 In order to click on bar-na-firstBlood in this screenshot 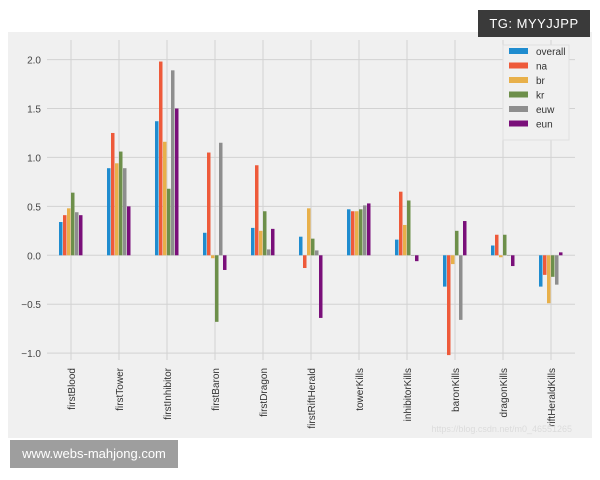, I will do `click(65, 235)`.